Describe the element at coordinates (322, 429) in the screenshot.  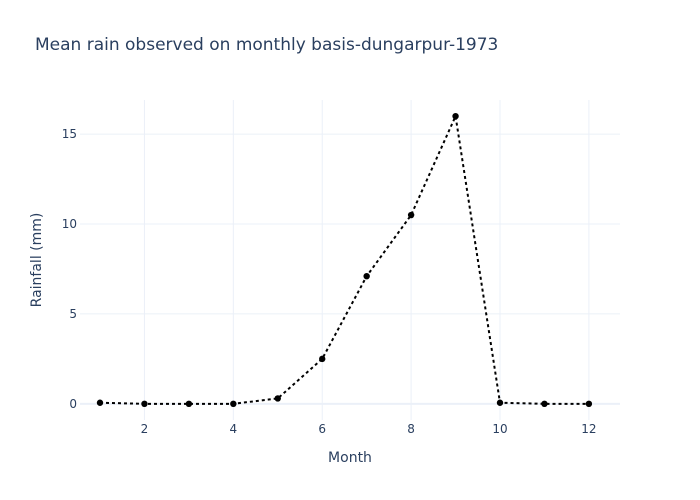
I see `x-tick-label: 6` at that location.